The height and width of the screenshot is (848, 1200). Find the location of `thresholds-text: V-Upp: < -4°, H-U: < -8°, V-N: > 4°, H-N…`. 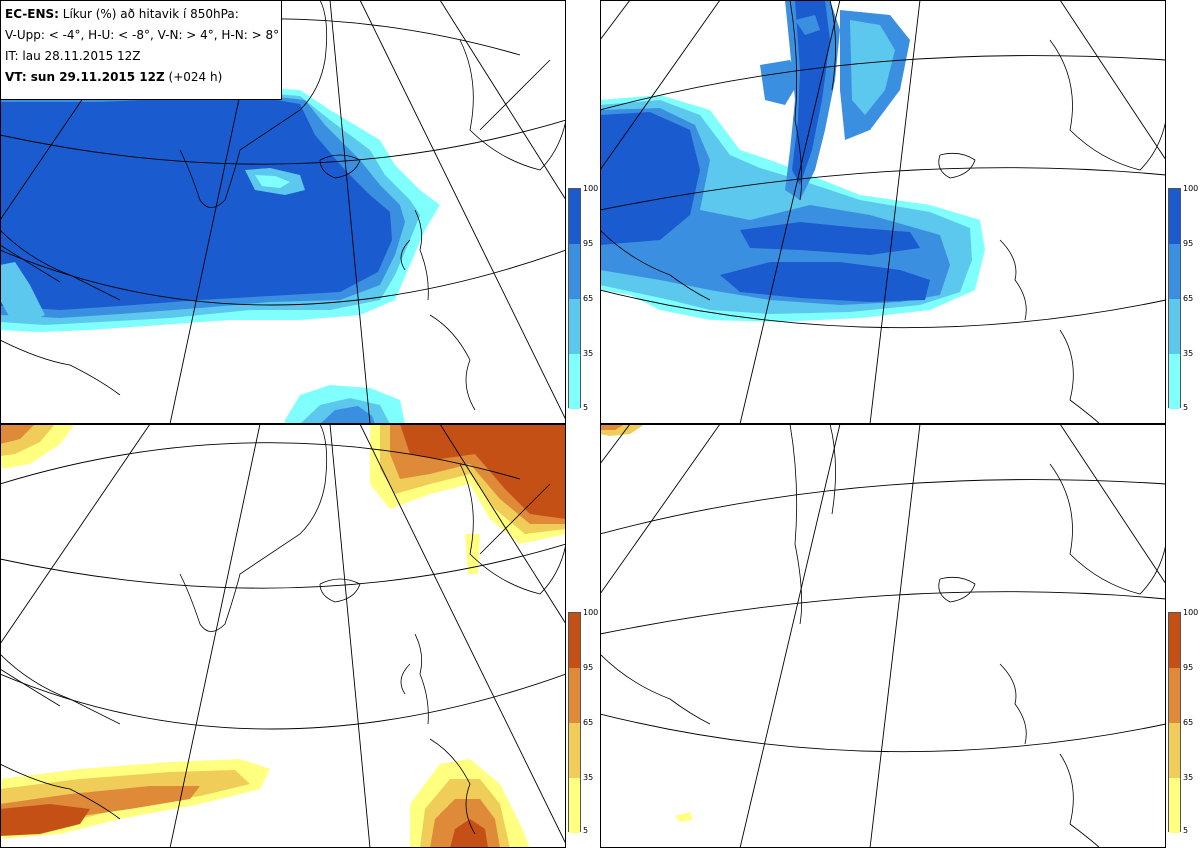

thresholds-text: V-Upp: < -4°, H-U: < -8°, V-N: > 4°, H-N… is located at coordinates (142, 35).